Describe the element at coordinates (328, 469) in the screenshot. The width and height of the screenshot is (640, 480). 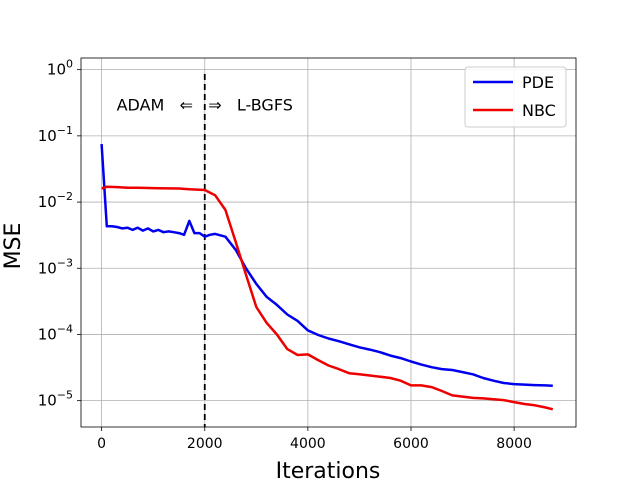
I see `x-axis-label: Iterations` at that location.